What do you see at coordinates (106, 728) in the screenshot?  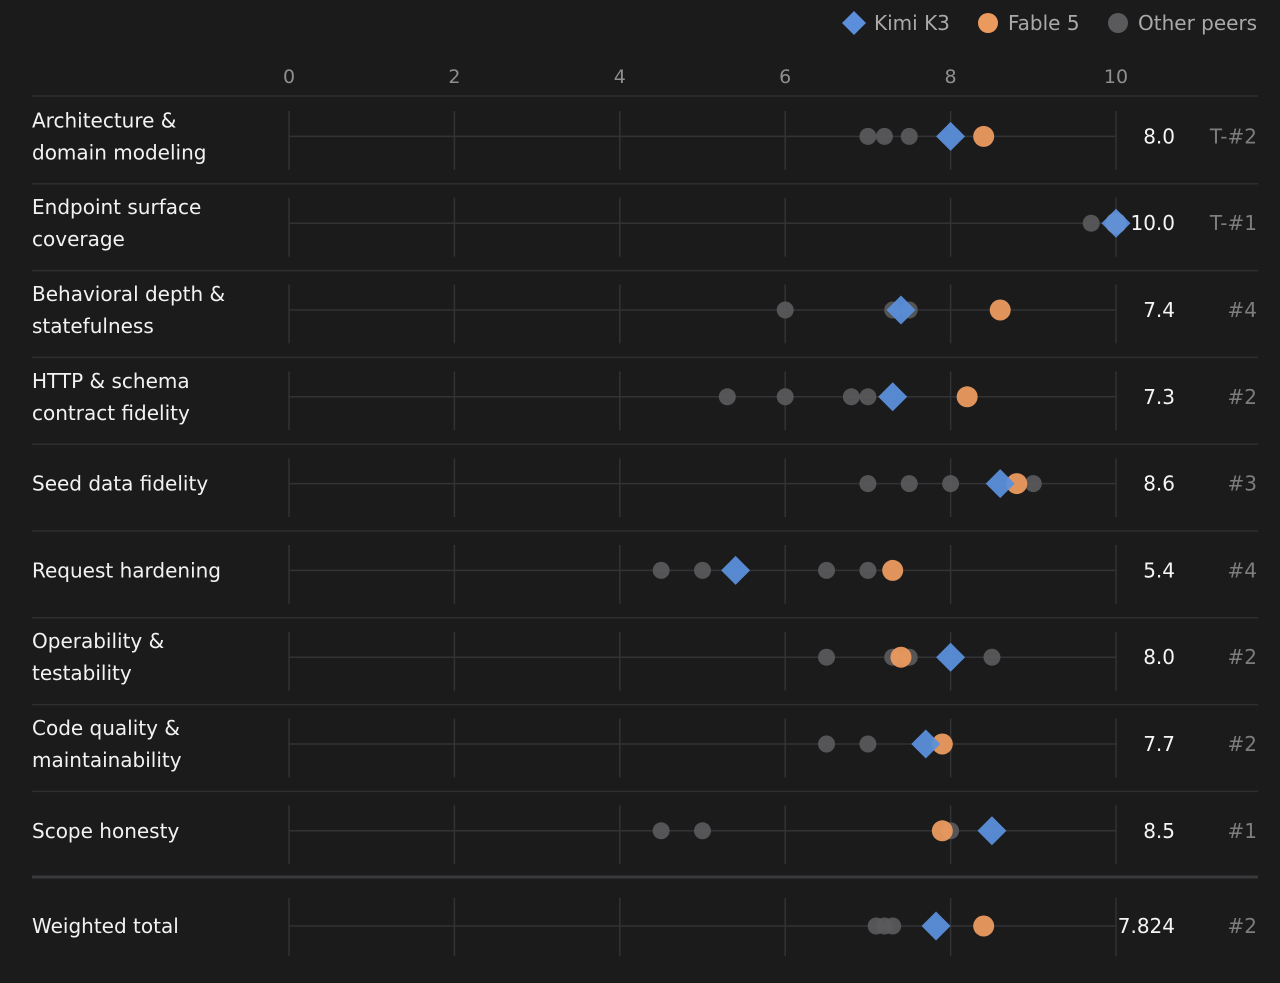 I see `row-label: Code quality &` at bounding box center [106, 728].